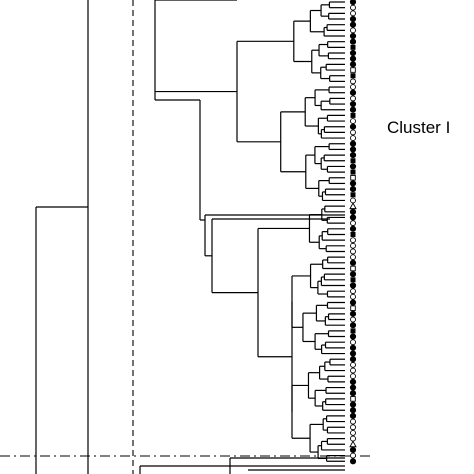 Image resolution: width=474 pixels, height=474 pixels. I want to click on leaf-markers, so click(353, 232).